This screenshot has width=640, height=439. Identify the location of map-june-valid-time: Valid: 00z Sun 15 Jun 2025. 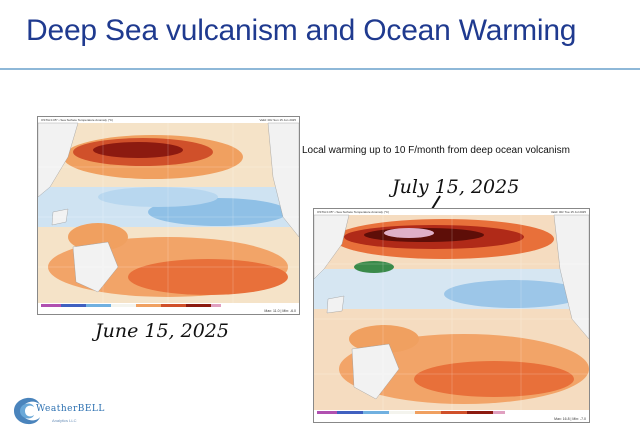
(277, 120).